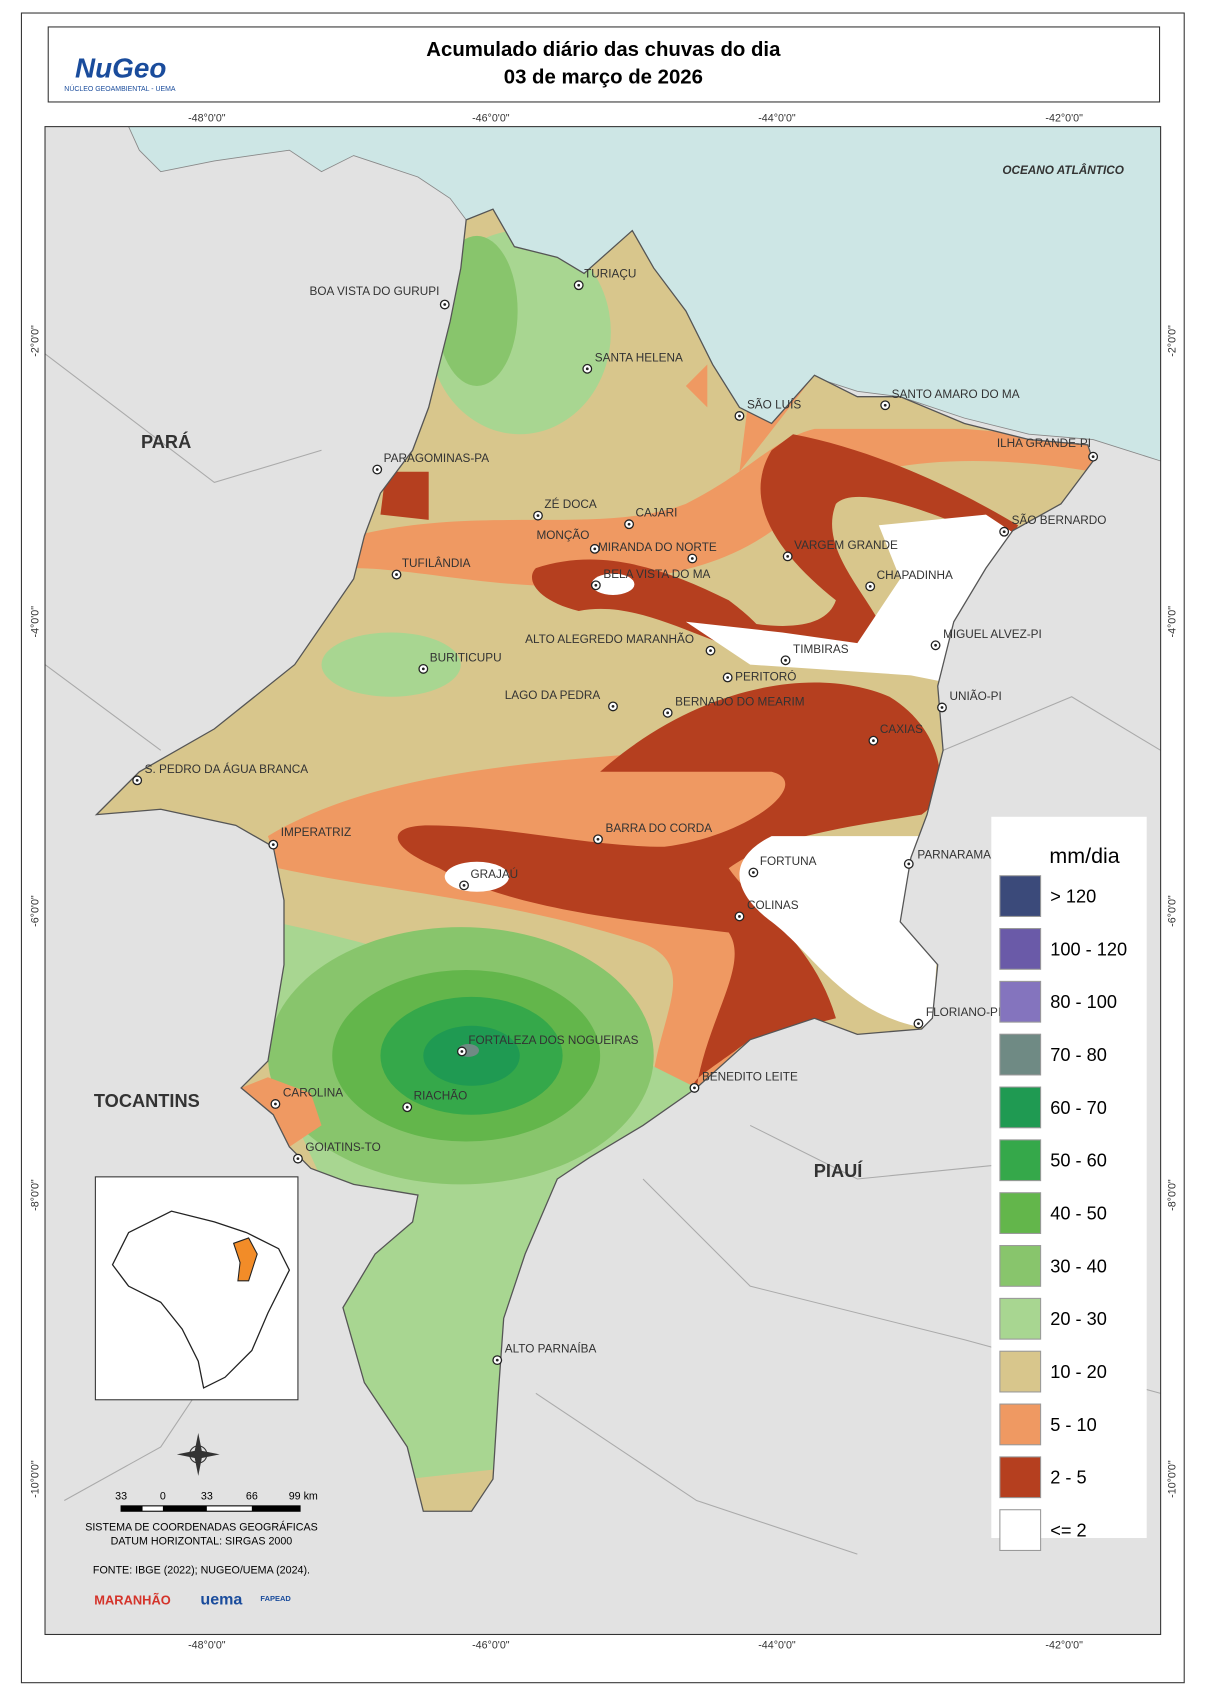 Image resolution: width=1211 pixels, height=1685 pixels. What do you see at coordinates (1088, 949) in the screenshot?
I see `legend-label: 100 - 120` at bounding box center [1088, 949].